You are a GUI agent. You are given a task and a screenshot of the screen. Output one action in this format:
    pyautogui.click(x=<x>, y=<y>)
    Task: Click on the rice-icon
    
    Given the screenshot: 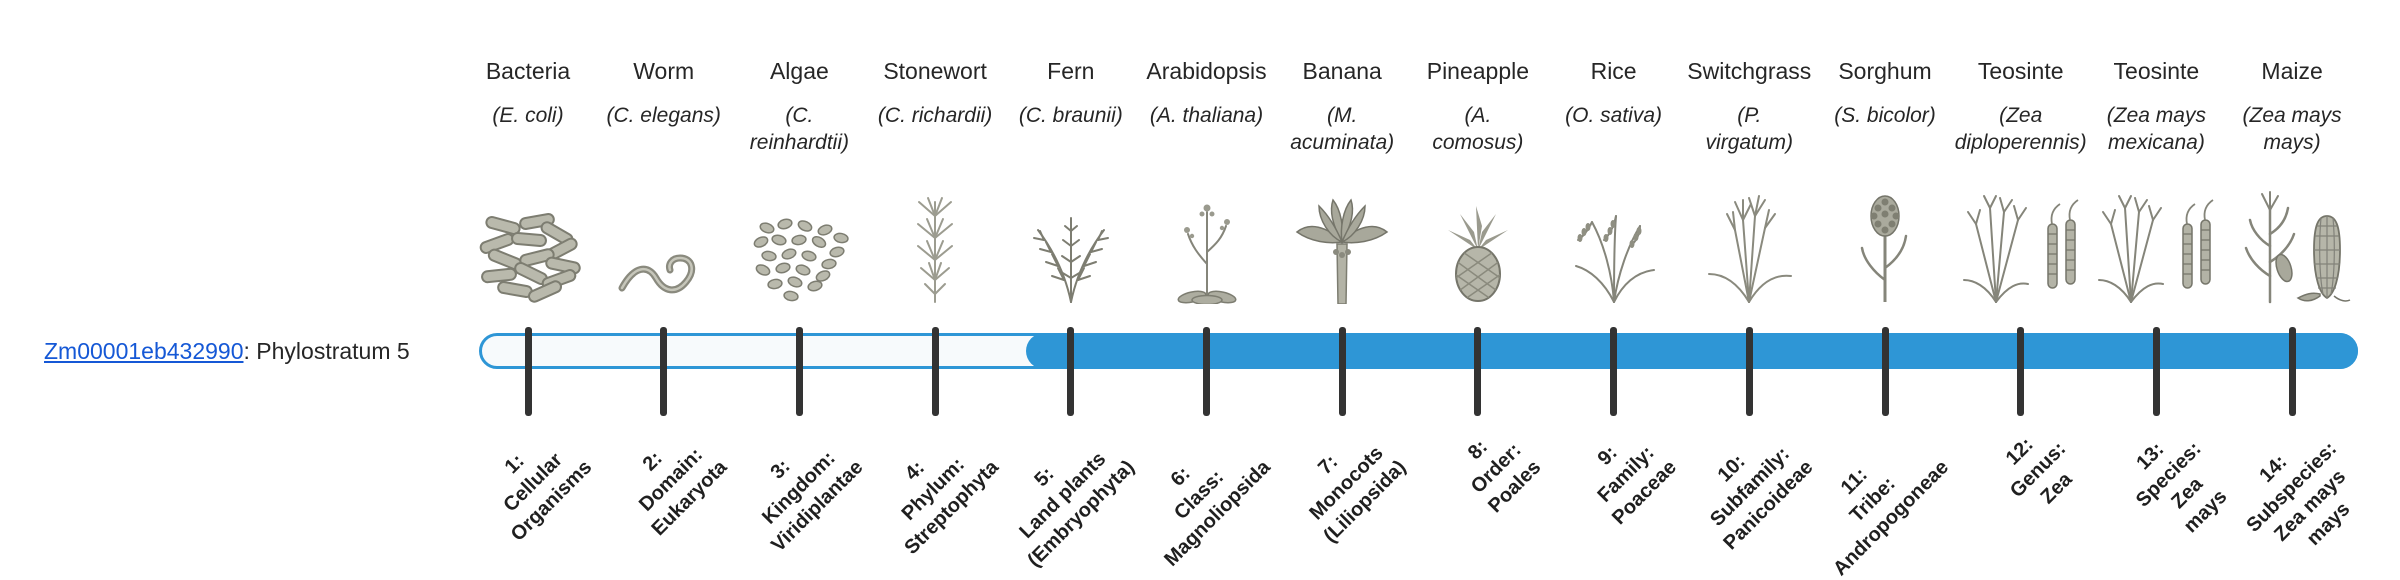 What is the action you would take?
    pyautogui.click(x=1614, y=240)
    